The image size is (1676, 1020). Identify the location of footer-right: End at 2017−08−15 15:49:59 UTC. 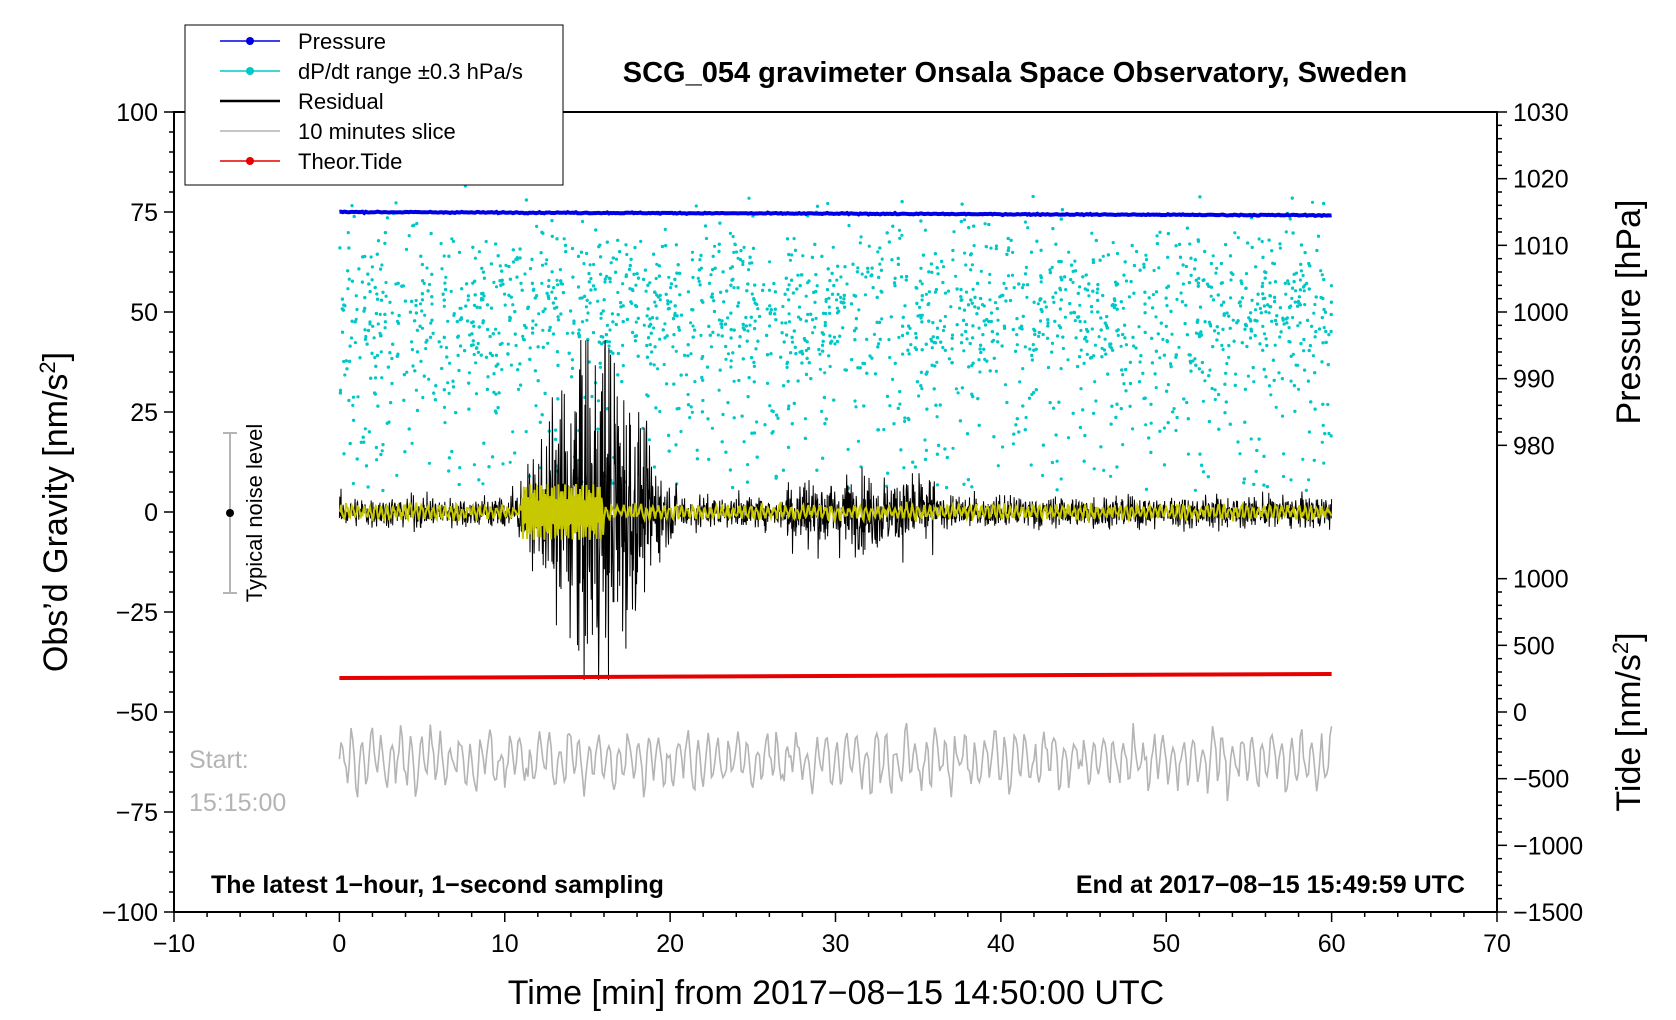
(1270, 885).